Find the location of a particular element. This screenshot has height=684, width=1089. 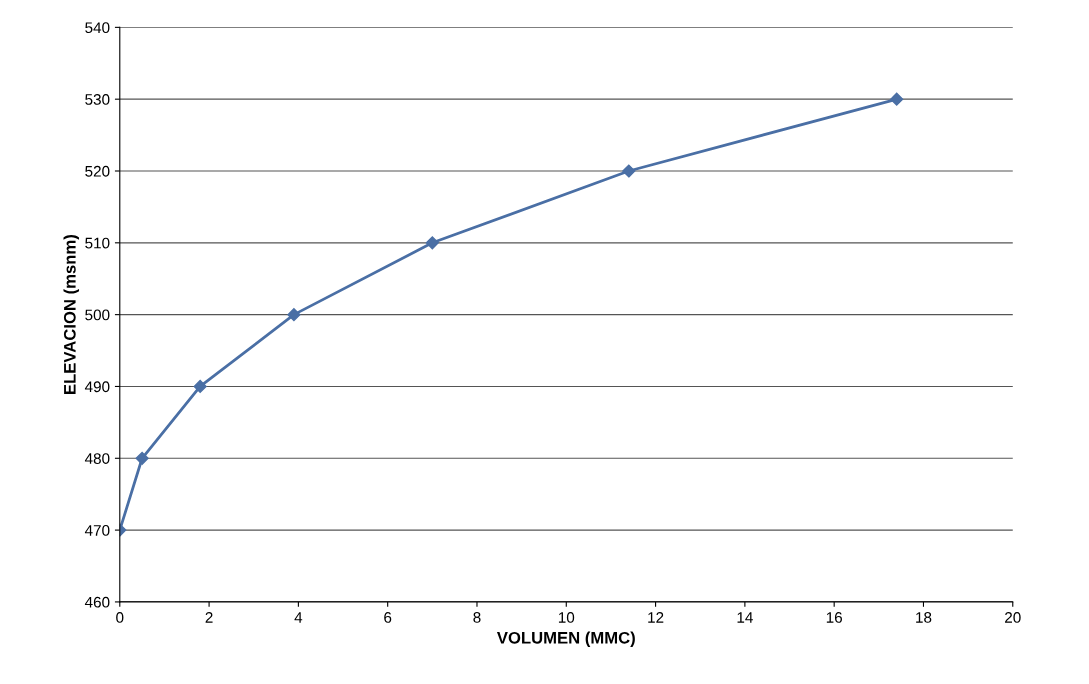

y-tick-label: 540 is located at coordinates (97, 28).